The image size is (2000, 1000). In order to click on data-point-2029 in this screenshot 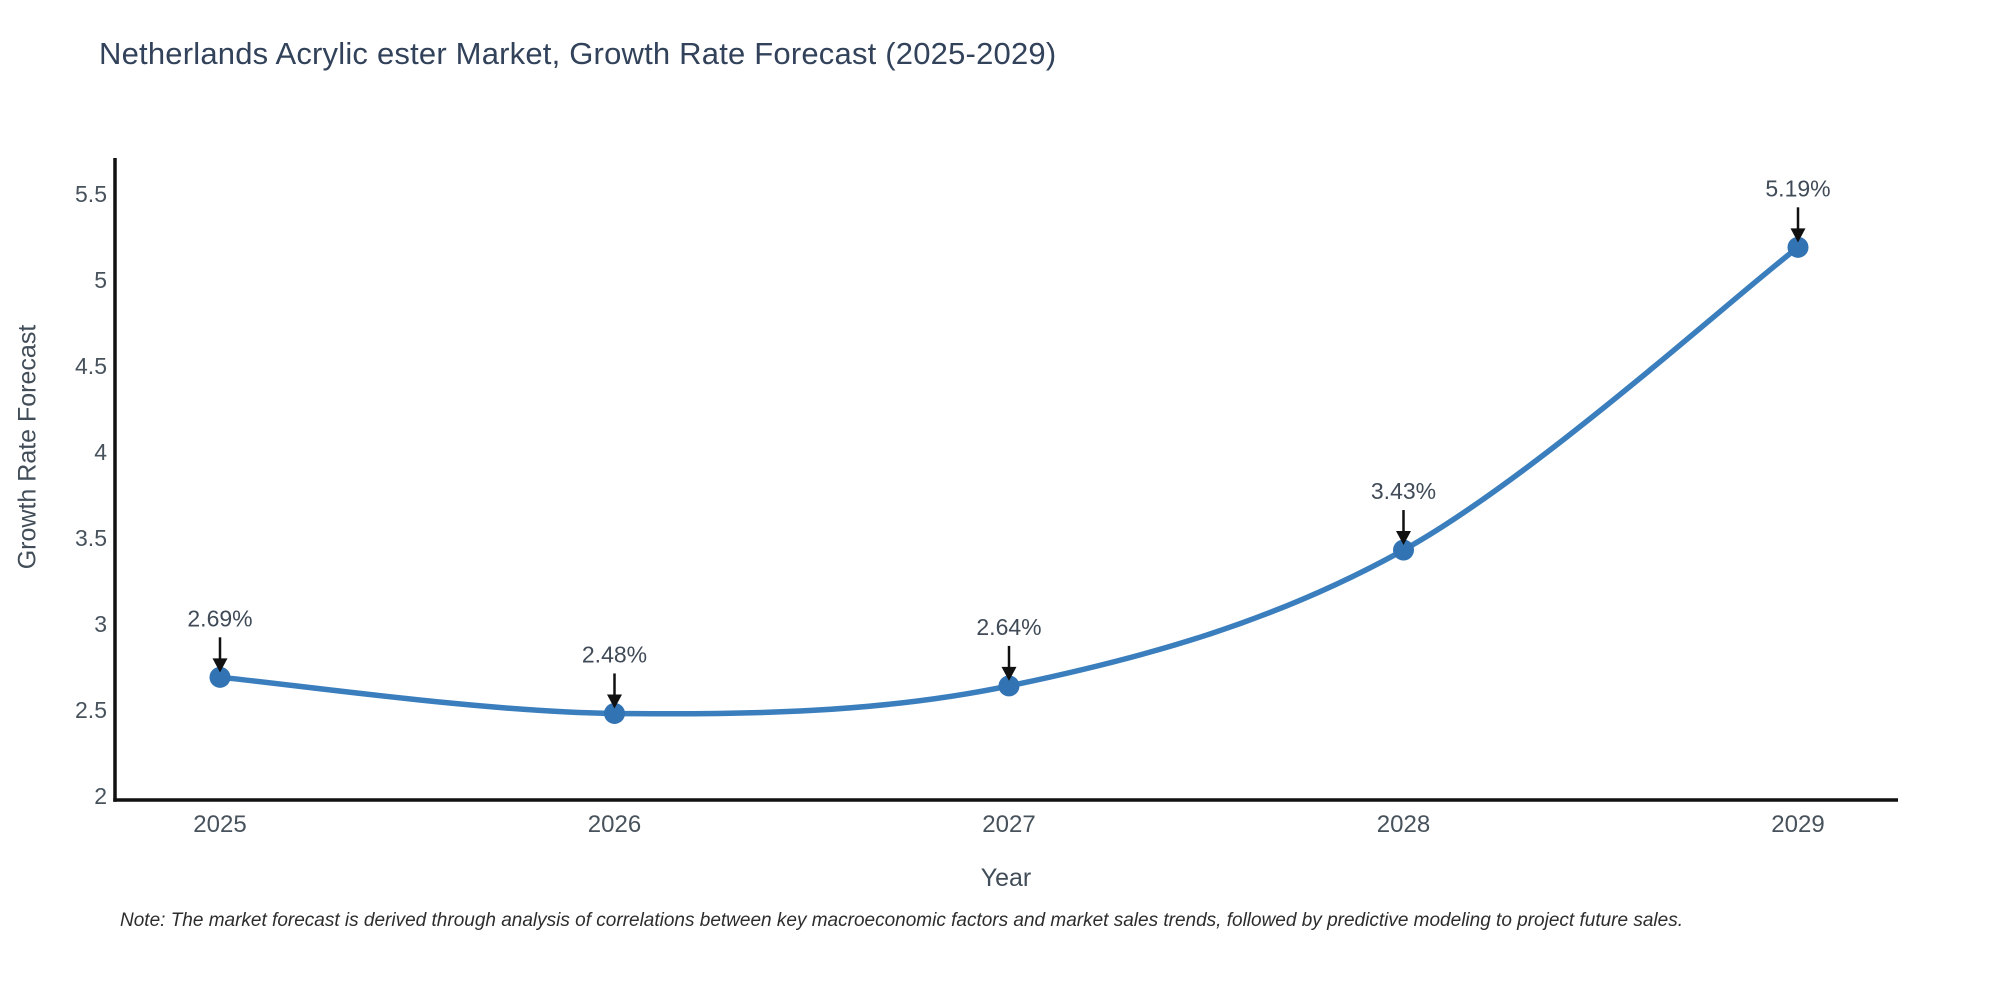, I will do `click(1798, 247)`.